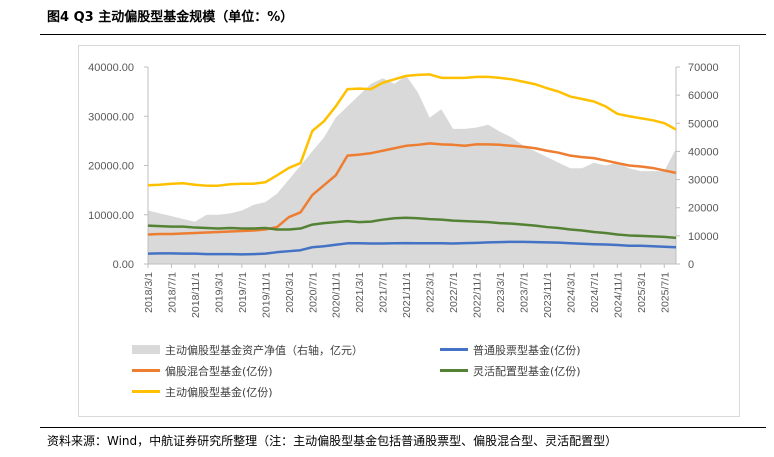  Describe the element at coordinates (111, 167) in the screenshot. I see `y-left-tick-label: 20000.00` at that location.